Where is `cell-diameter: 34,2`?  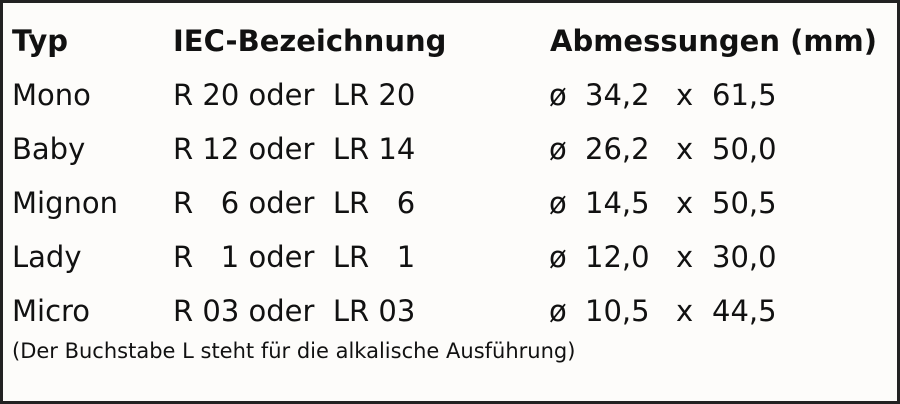 cell-diameter: 34,2 is located at coordinates (617, 95).